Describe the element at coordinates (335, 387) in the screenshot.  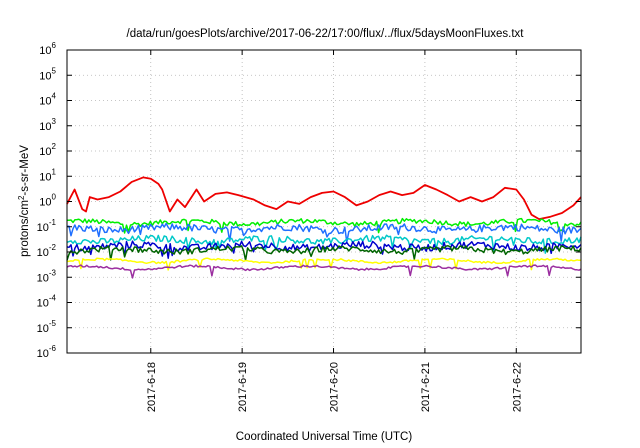
I see `x-tick-label: 2017-6-20` at that location.